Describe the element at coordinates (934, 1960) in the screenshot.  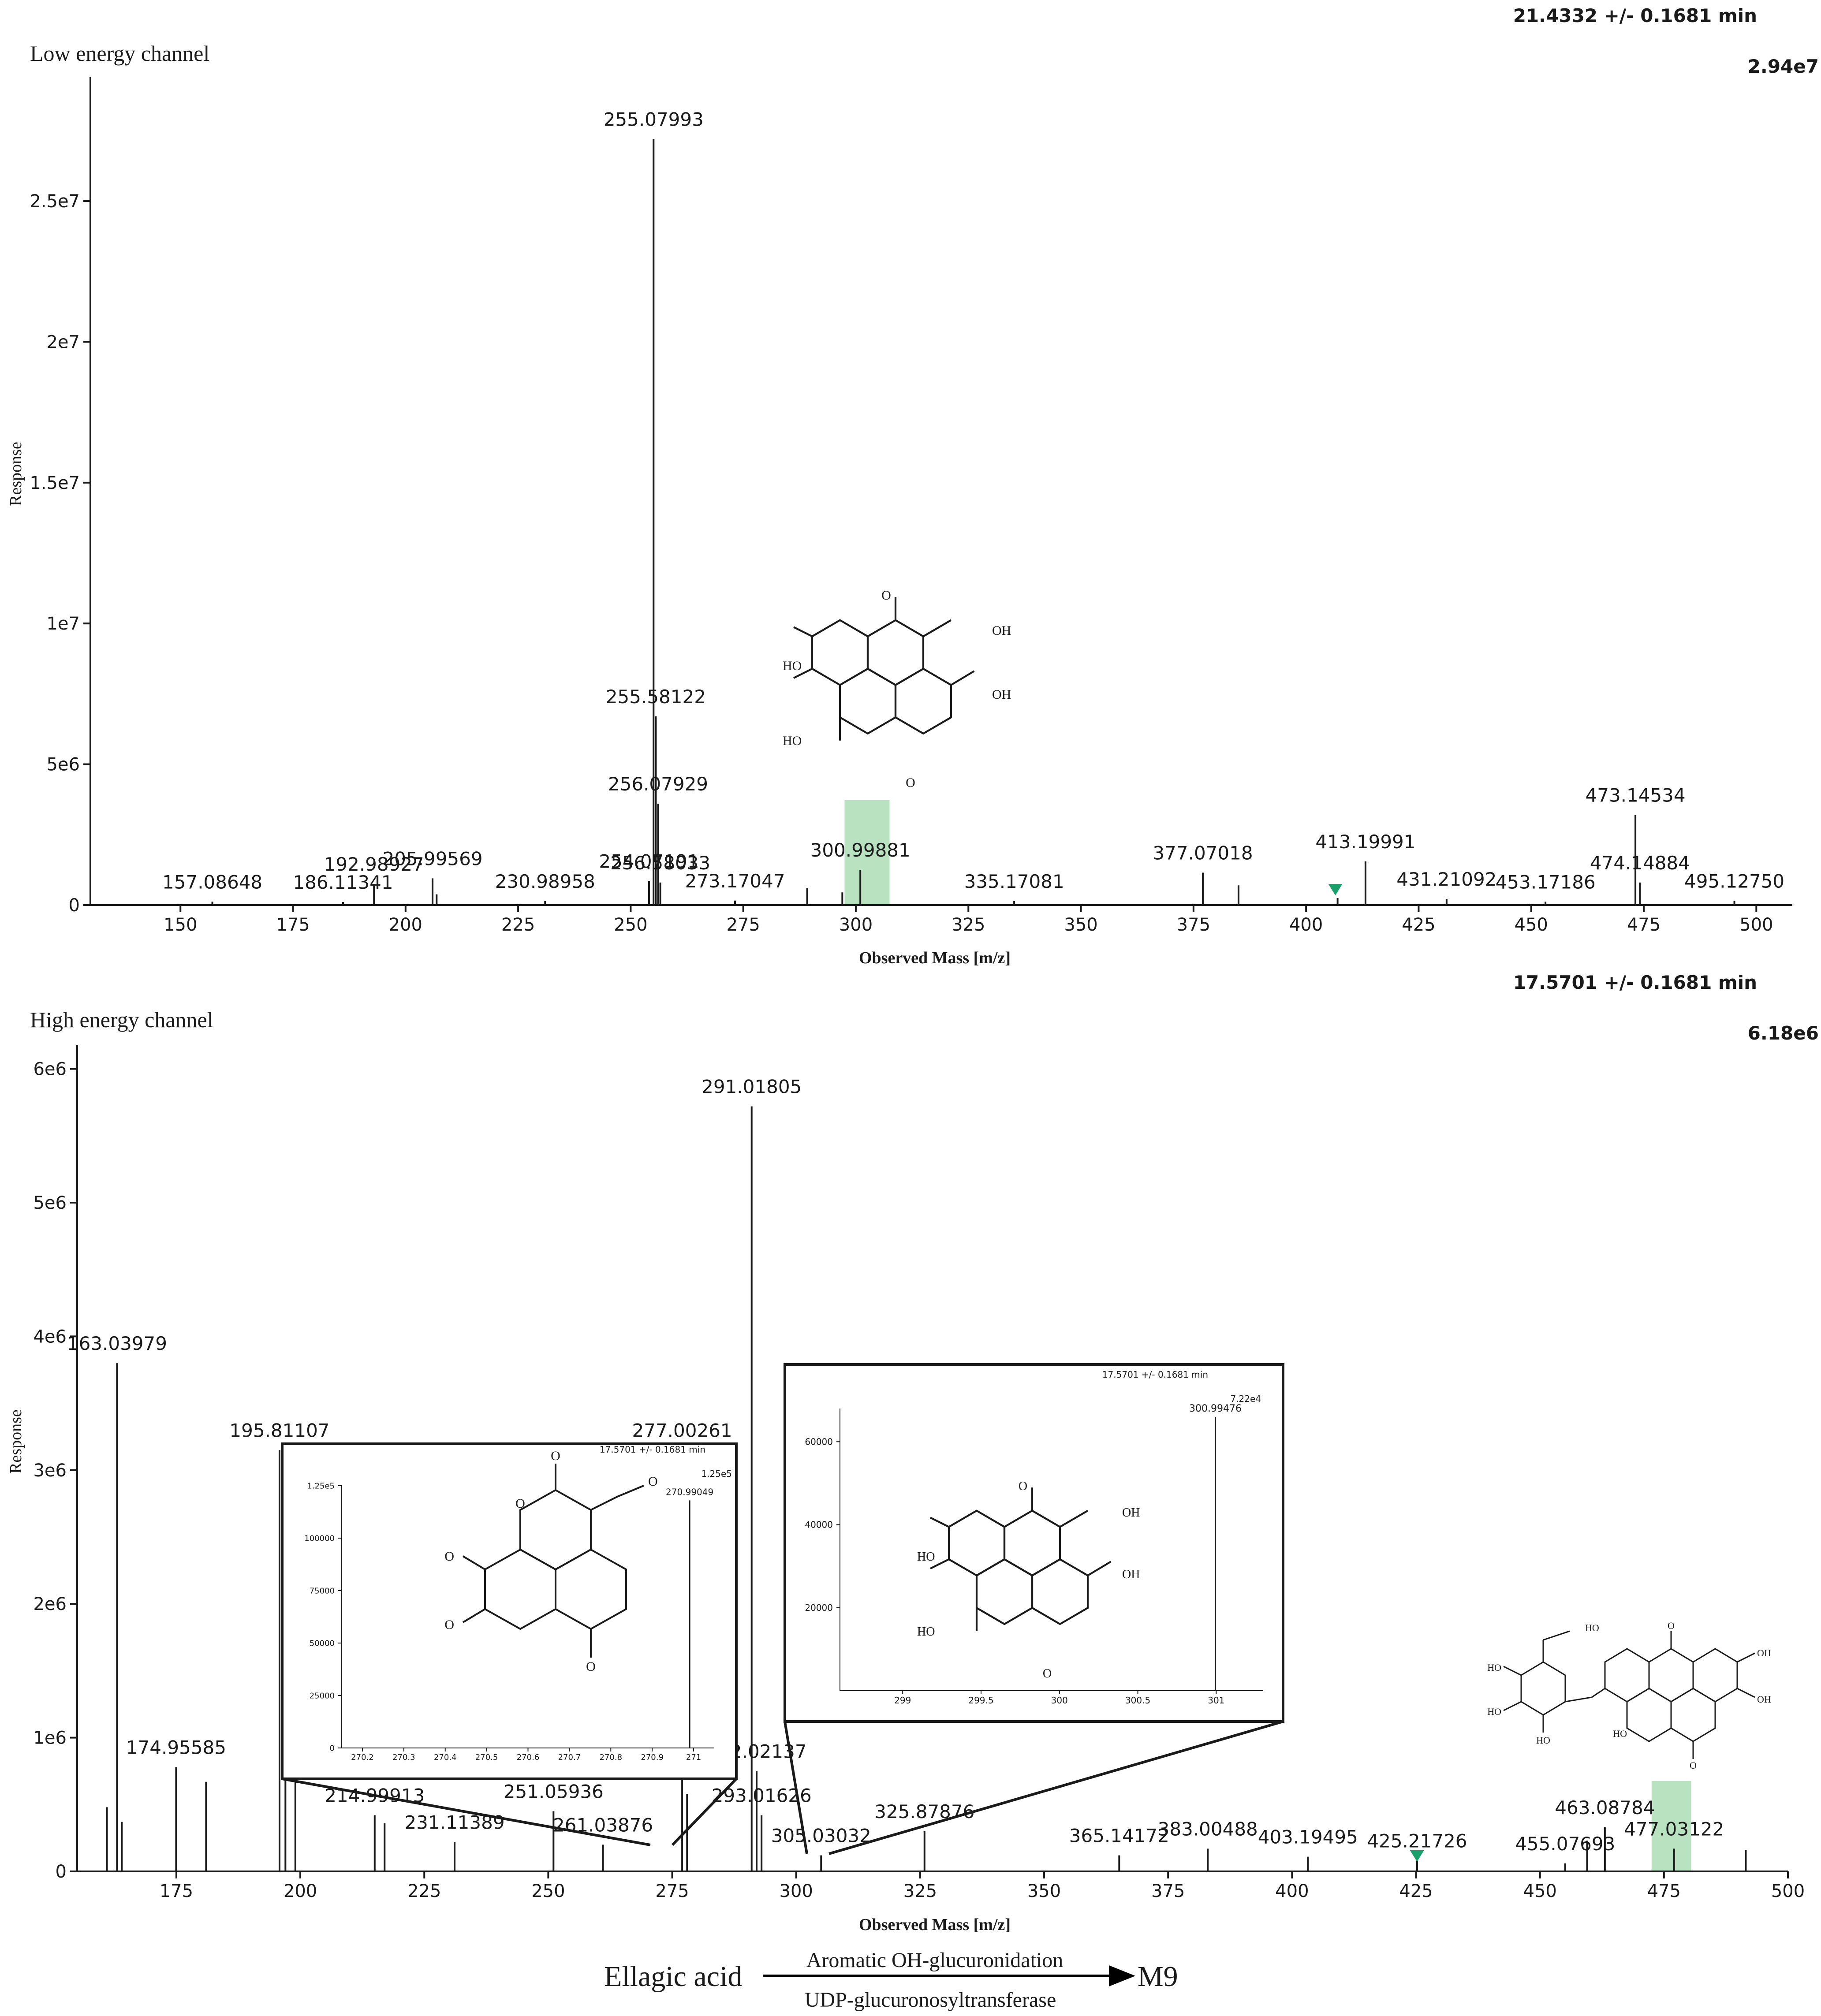
I see `reaction-type: Aromatic OH-glucuronidation` at that location.